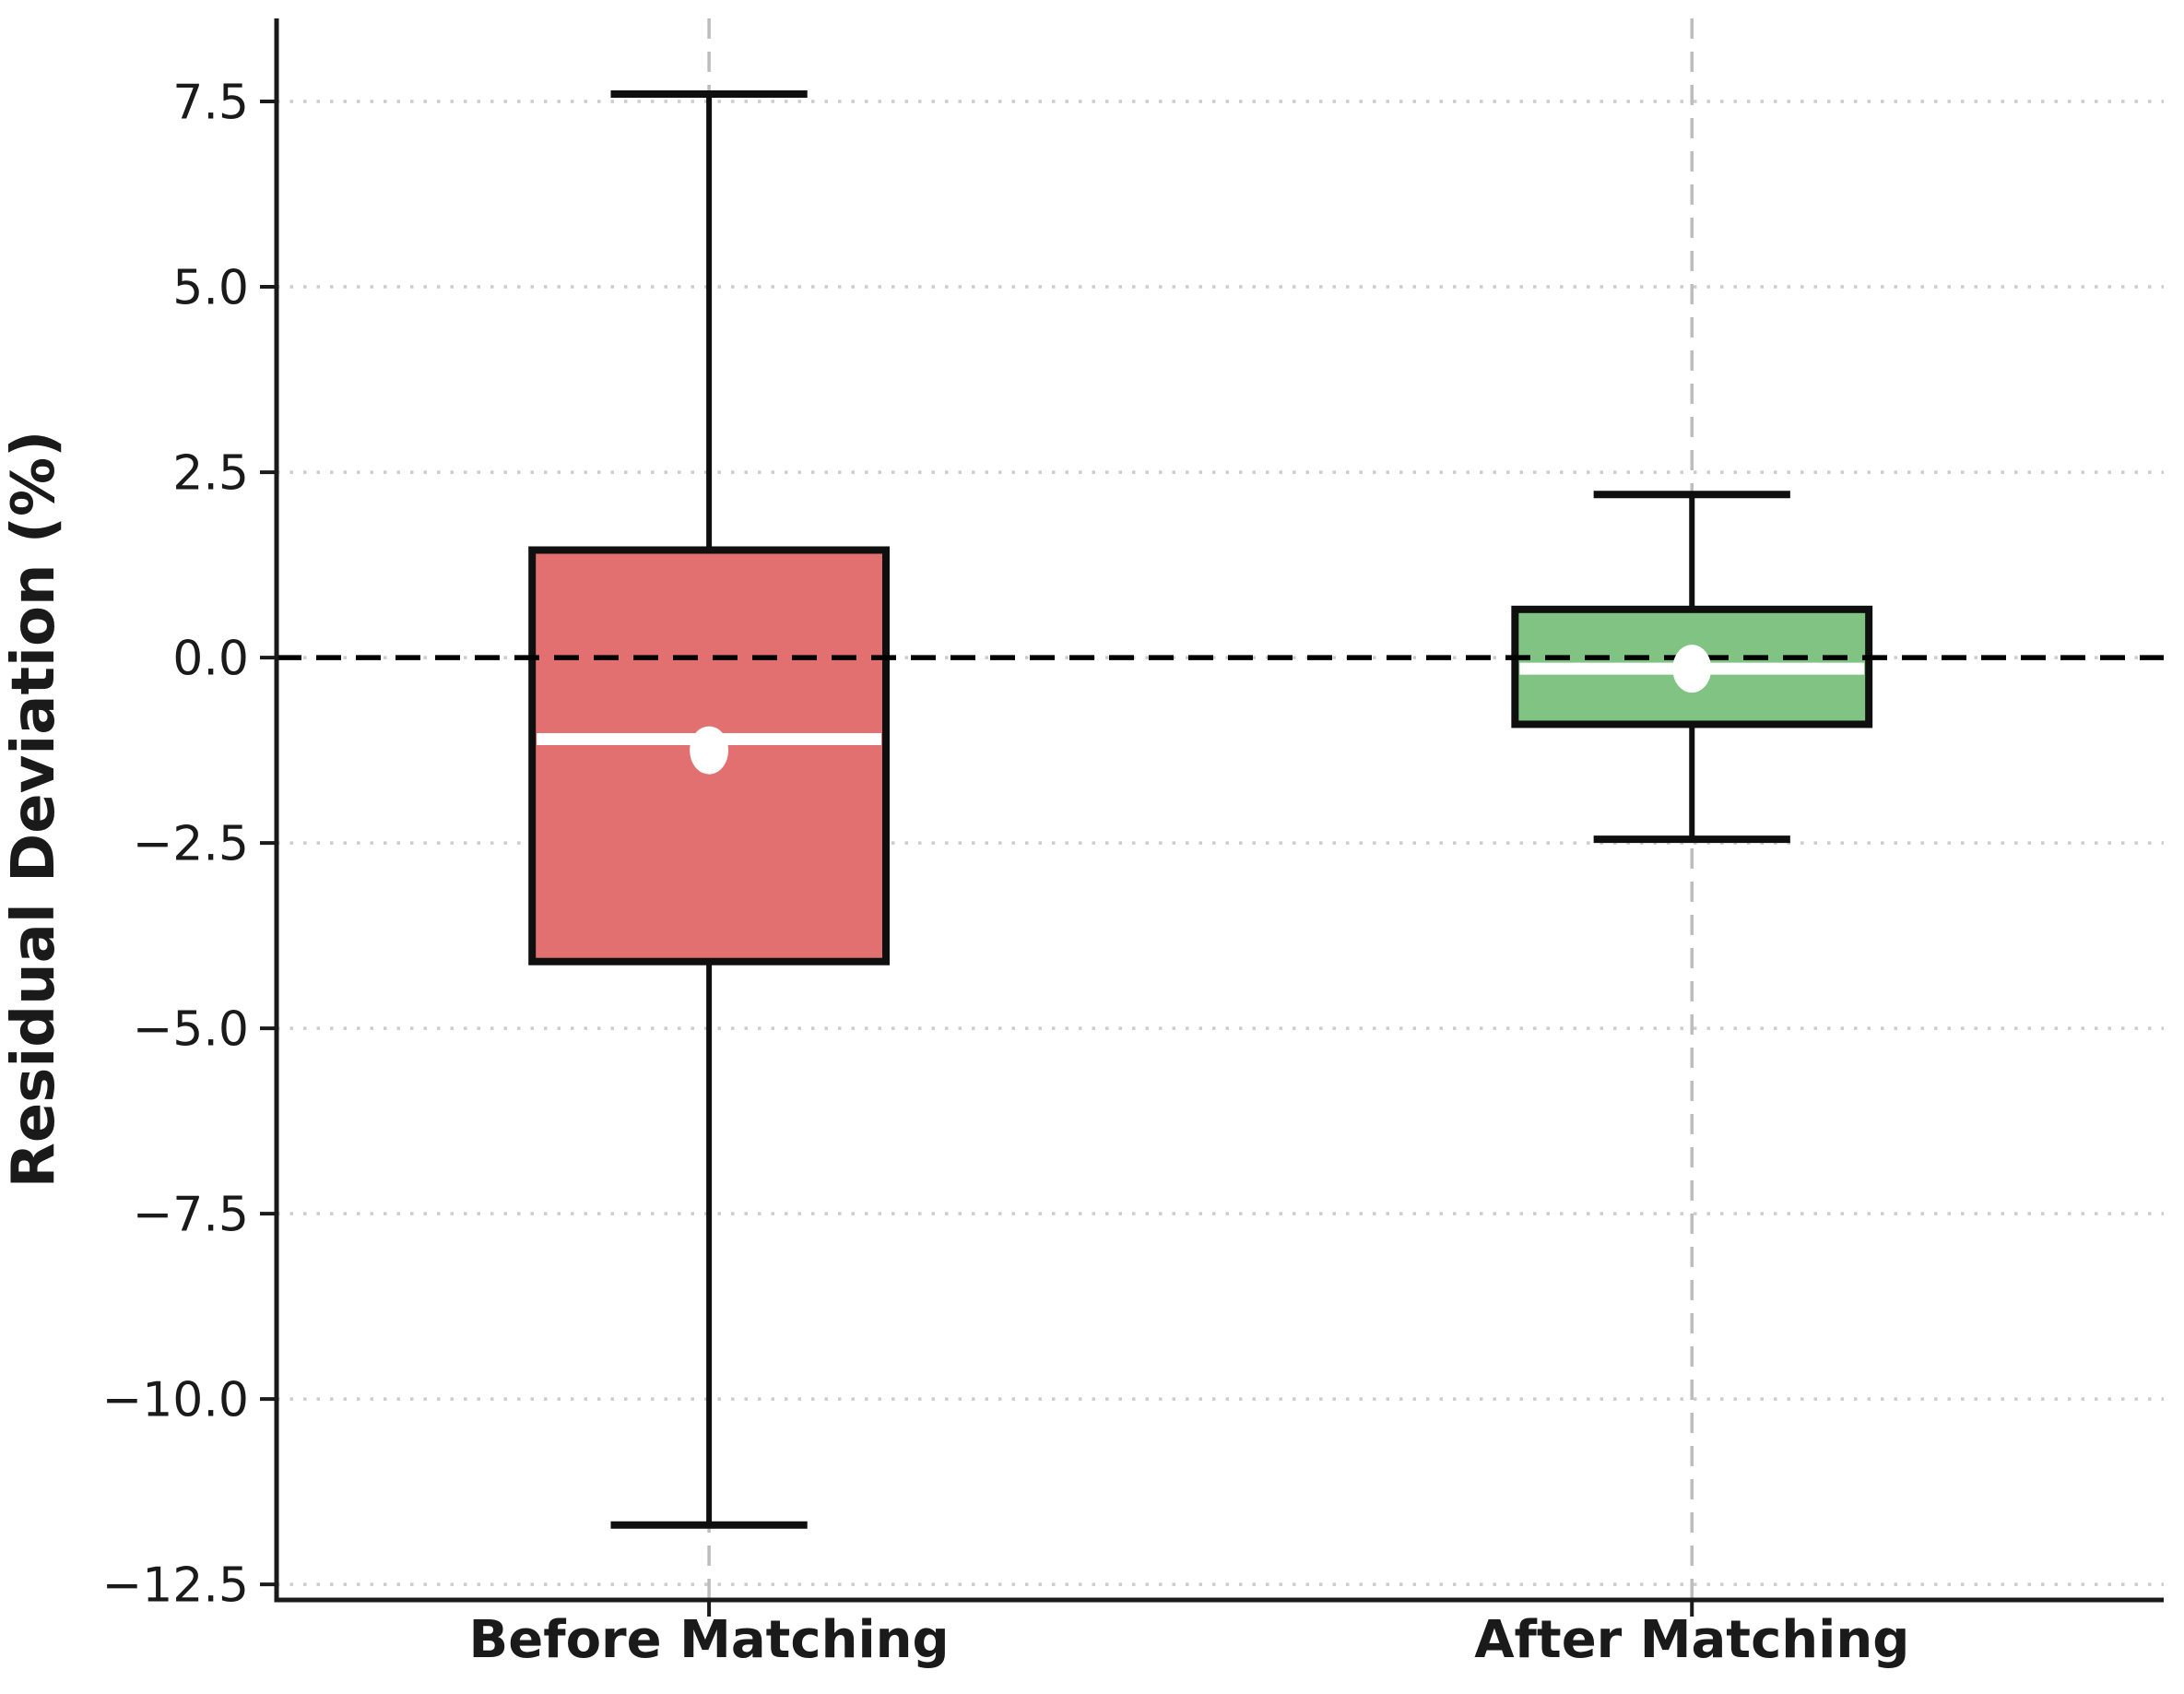  Describe the element at coordinates (709, 751) in the screenshot. I see `mean-marker-before-matching` at that location.